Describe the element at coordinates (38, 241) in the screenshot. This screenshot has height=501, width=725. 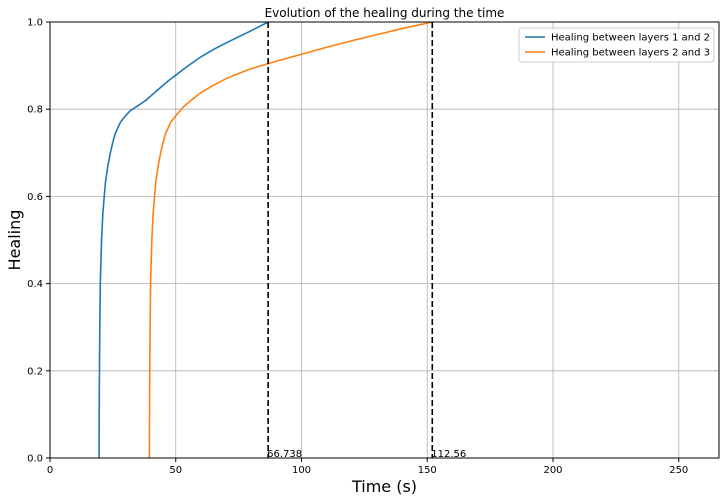
I see `y-ticks: 0.0 0.2 0.4 0.6 0.8 1.0` at that location.